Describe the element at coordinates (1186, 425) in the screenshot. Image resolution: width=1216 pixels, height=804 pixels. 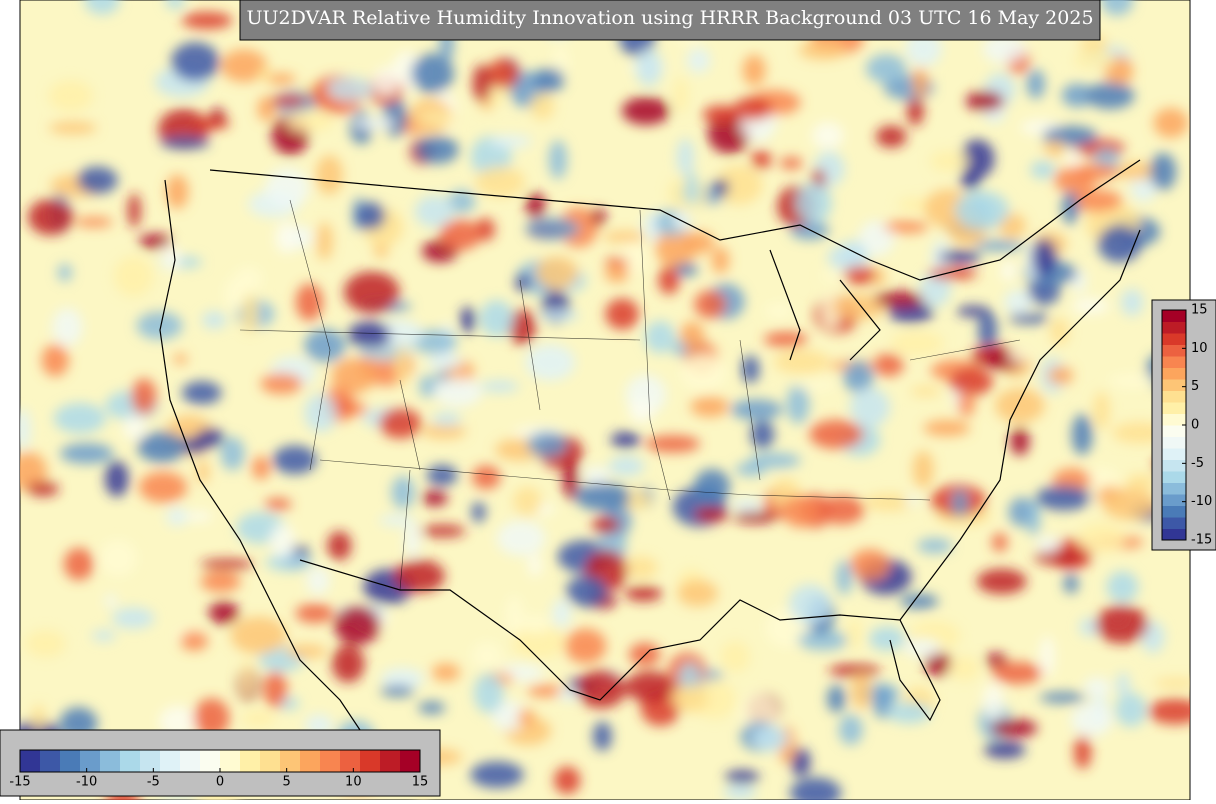
I see `vertical-colorbar: -15 -10 -5 0 5 10 15` at that location.